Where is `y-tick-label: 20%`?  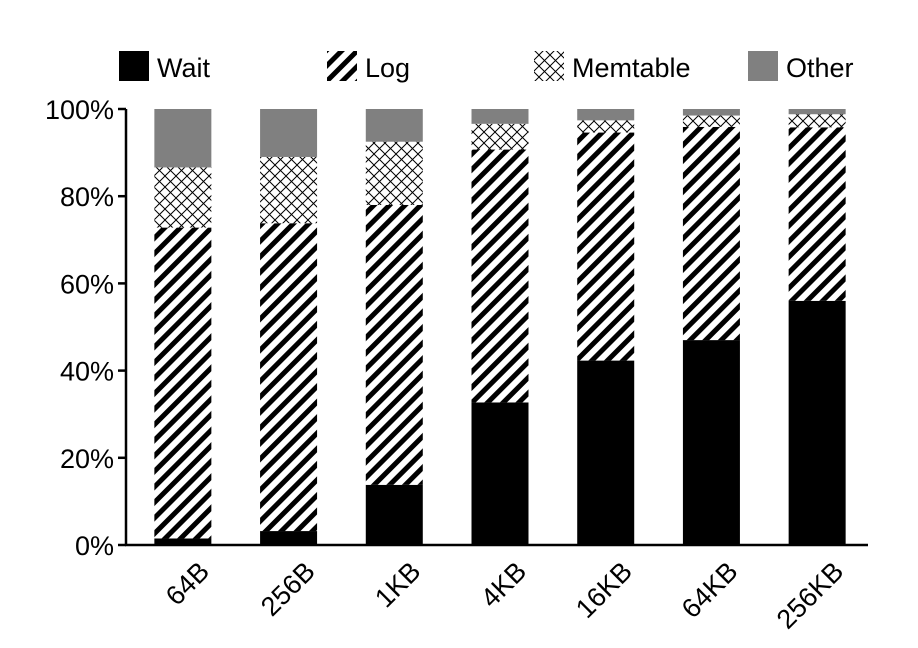
y-tick-label: 20% is located at coordinates (87, 459).